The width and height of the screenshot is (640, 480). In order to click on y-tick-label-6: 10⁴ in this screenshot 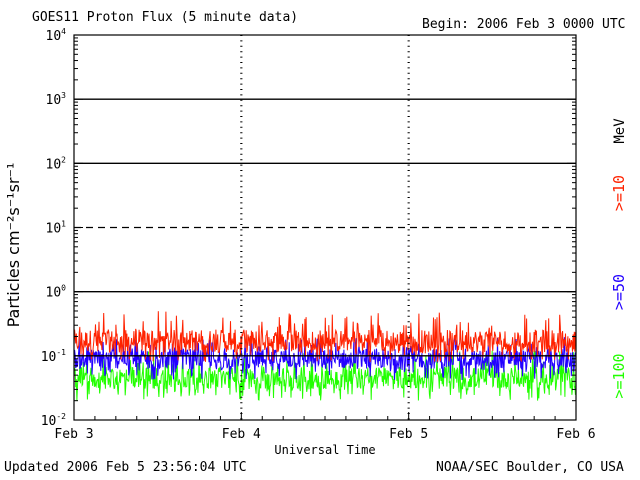, I will do `click(56, 35)`.